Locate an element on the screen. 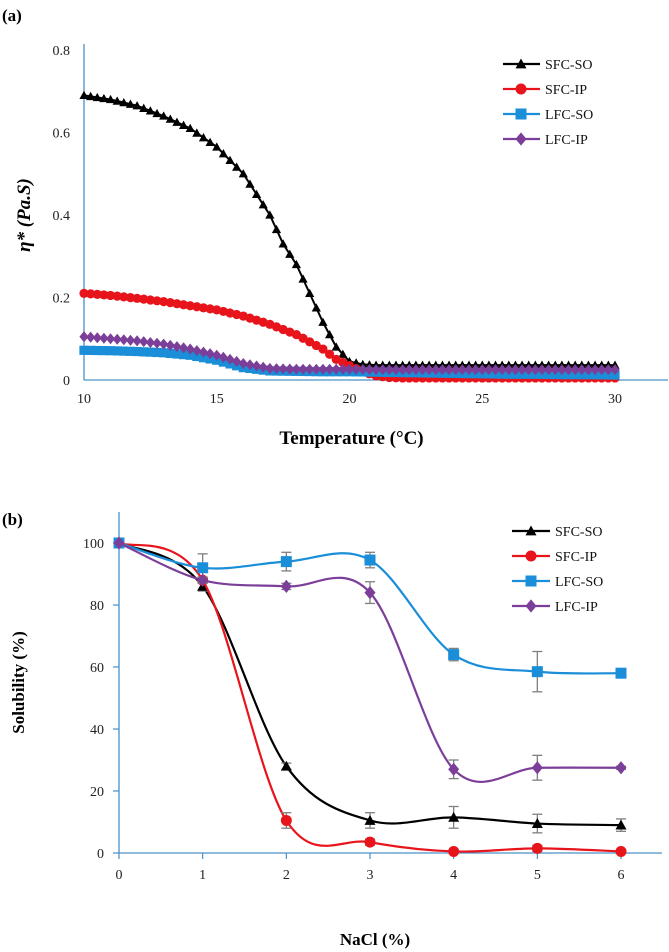 The height and width of the screenshot is (952, 669). x-tick-label: 1 is located at coordinates (202, 875).